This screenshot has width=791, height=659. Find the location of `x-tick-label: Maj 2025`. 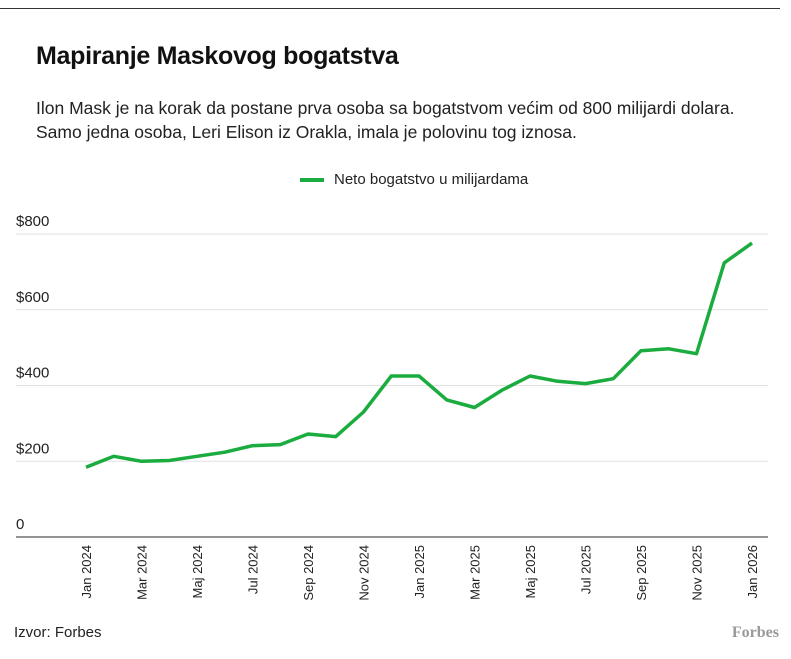

x-tick-label: Maj 2025 is located at coordinates (530, 571).